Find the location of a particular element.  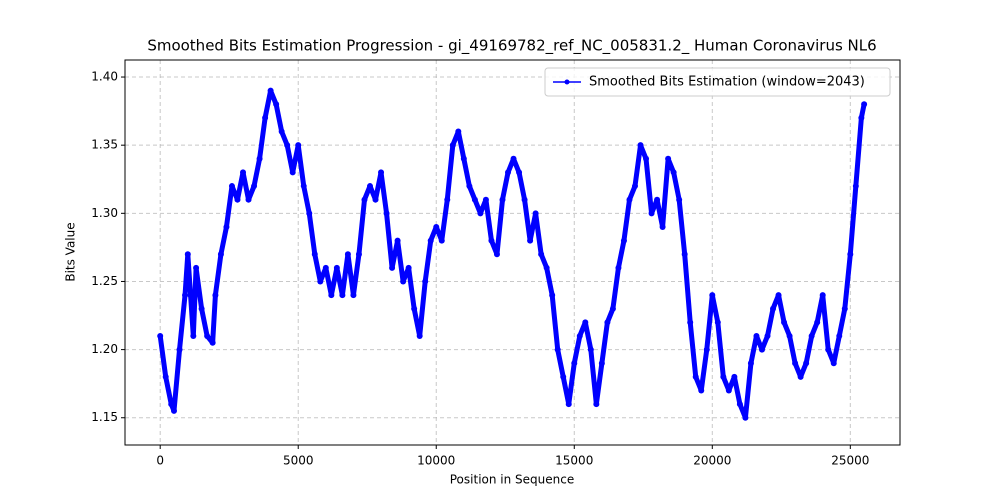

x-tick-label: 25000 is located at coordinates (850, 461).